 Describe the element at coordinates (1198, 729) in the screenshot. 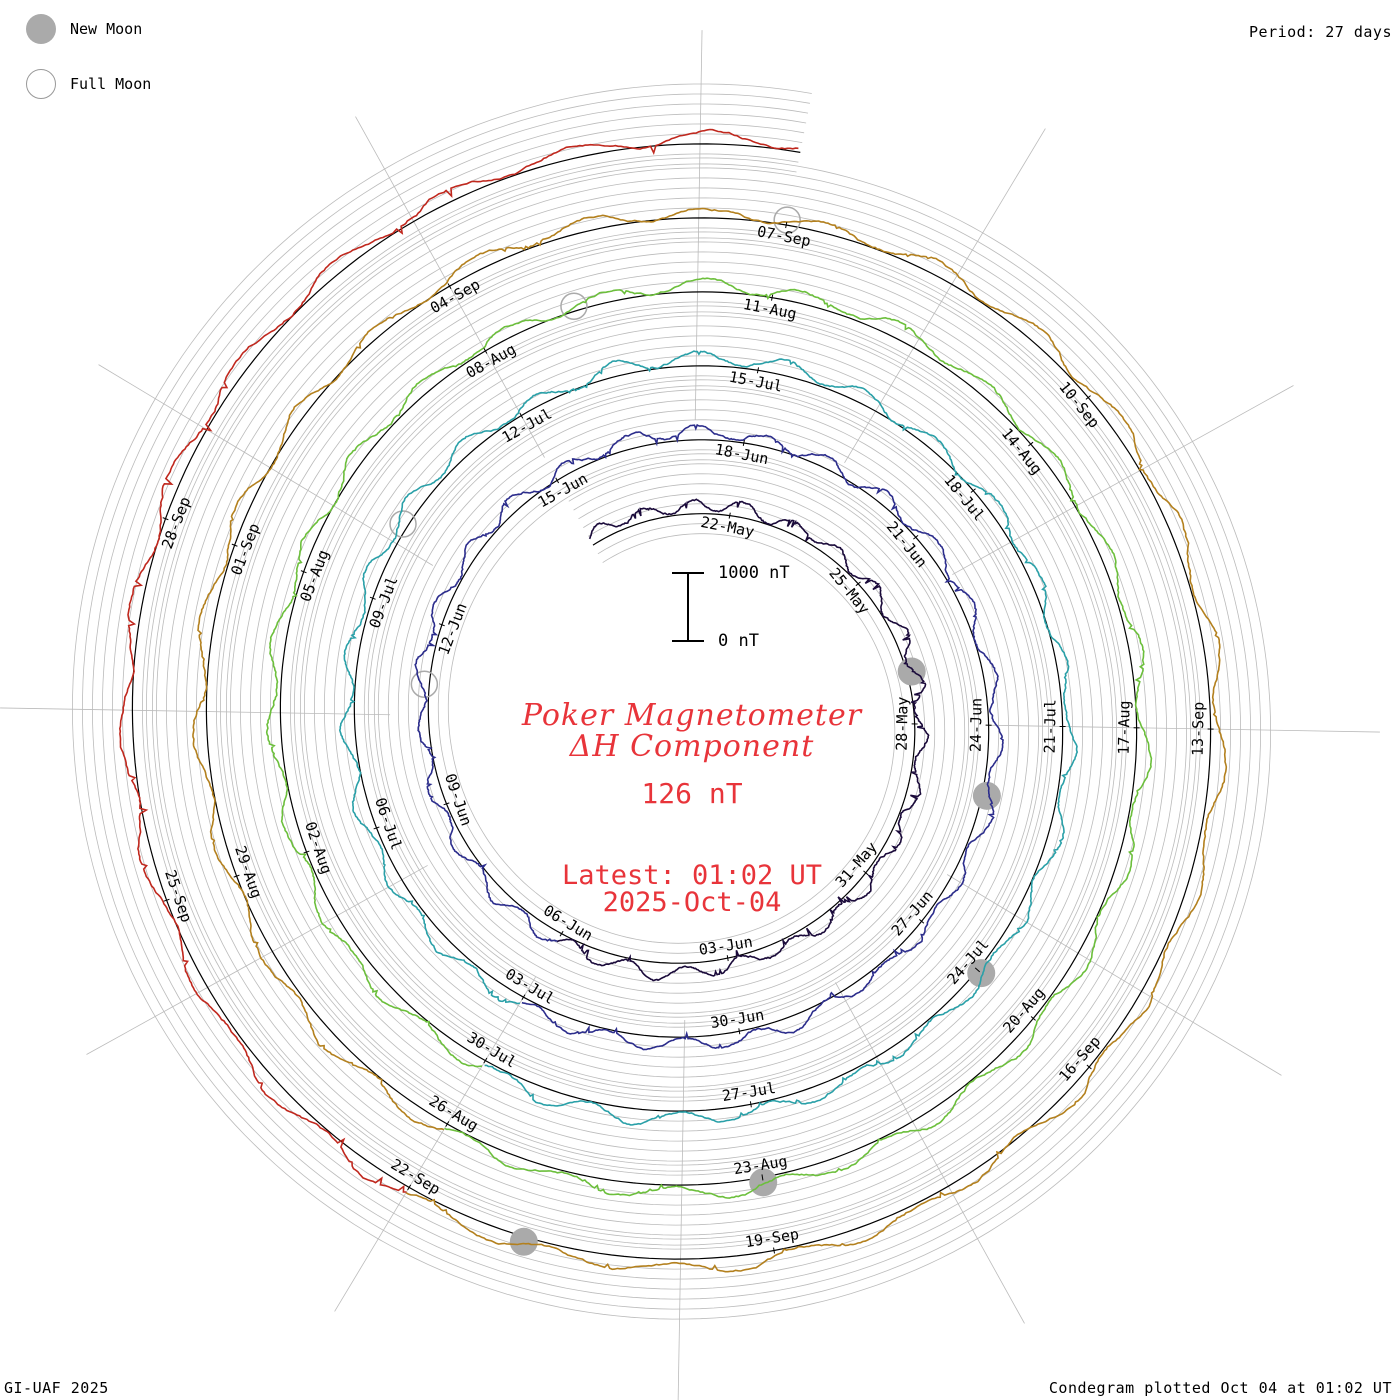

I see `tick-label: 13-Sep` at that location.